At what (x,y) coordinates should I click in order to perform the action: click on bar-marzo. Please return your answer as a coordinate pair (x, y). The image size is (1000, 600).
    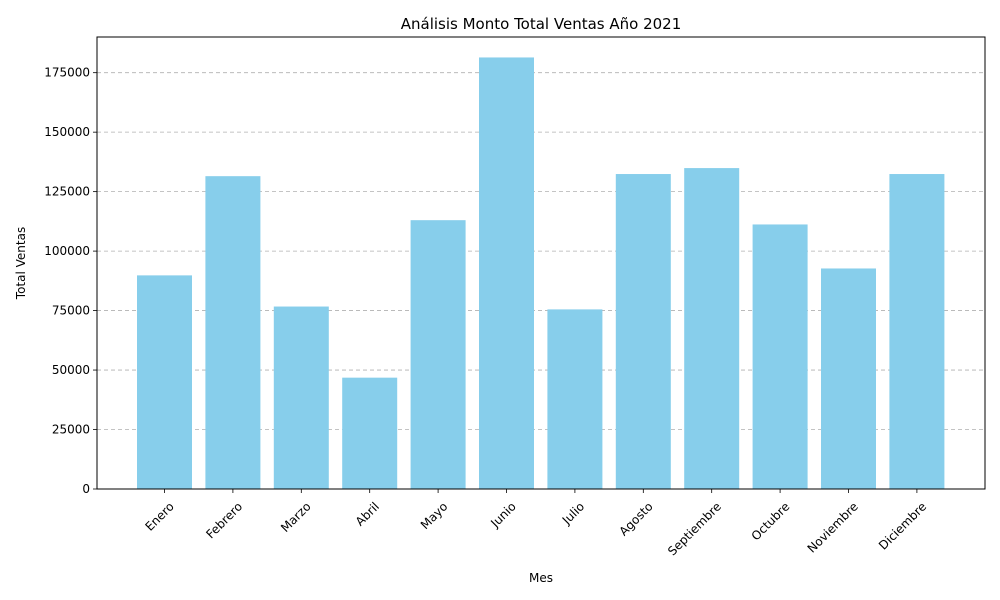
    Looking at the image, I should click on (301, 397).